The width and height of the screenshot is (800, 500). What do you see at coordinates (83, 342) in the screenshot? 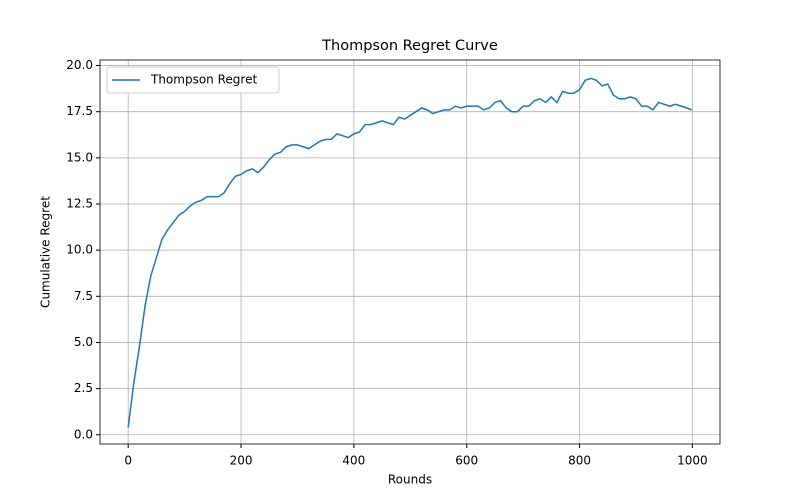
I see `y-tick-label: 5.0` at bounding box center [83, 342].